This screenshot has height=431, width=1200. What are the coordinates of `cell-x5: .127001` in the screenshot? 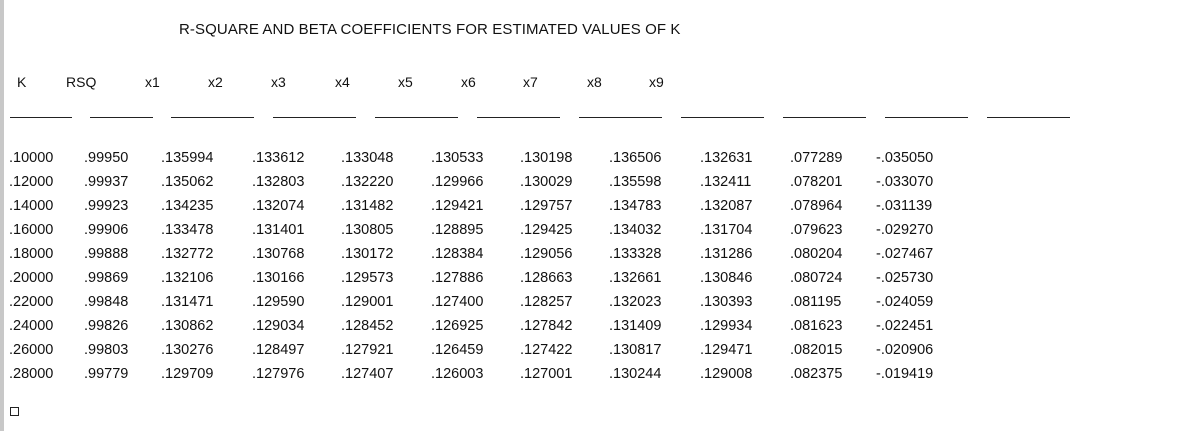 It's located at (546, 374).